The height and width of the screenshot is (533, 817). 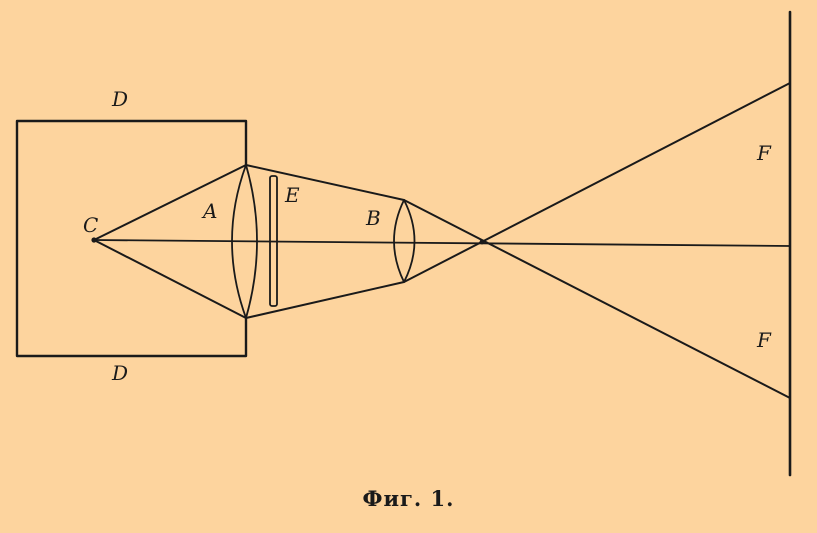 I want to click on label-image-bottom: F, so click(x=764, y=340).